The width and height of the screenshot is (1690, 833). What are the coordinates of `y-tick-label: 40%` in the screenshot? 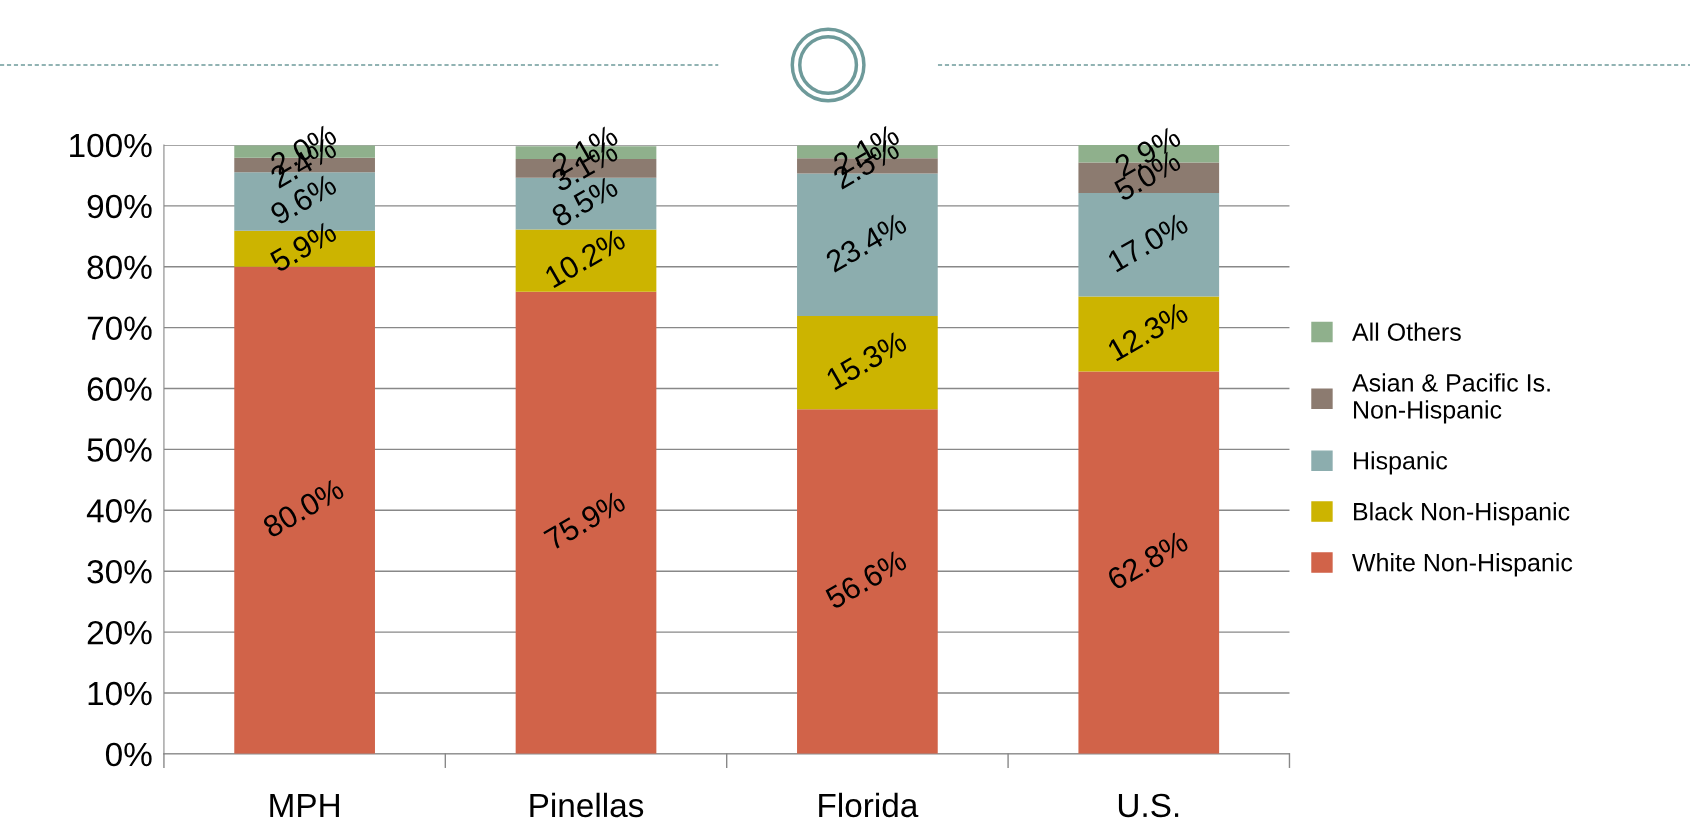 It's located at (119, 511).